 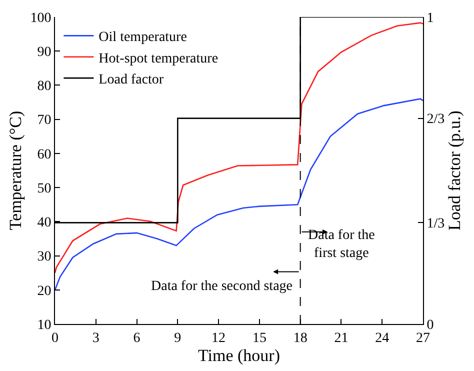 What do you see at coordinates (435, 120) in the screenshot?
I see `y2-tick-label: 2/3` at bounding box center [435, 120].